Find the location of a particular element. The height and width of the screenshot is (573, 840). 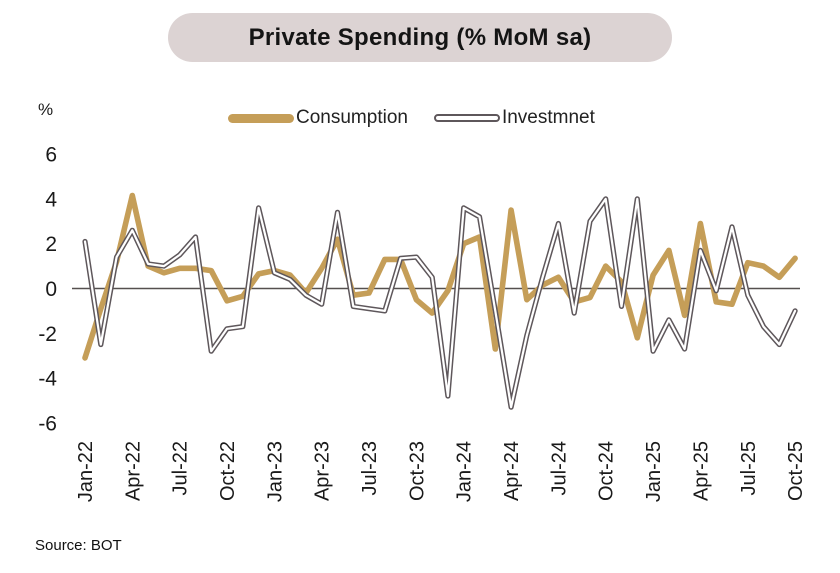

legend-item-investment: Investmnet is located at coordinates (514, 118).